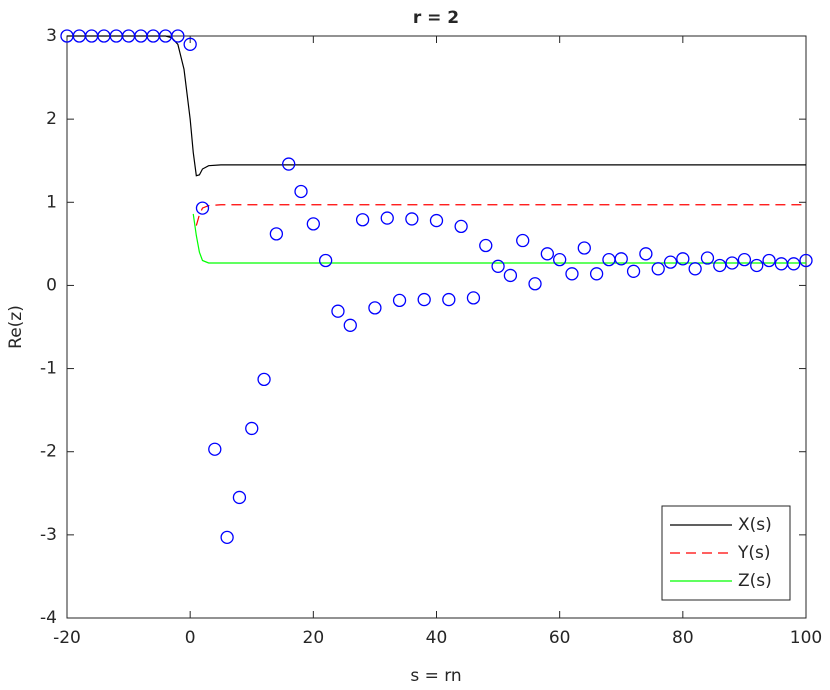 This screenshot has width=830, height=690. What do you see at coordinates (190, 638) in the screenshot?
I see `x-tick-label: 0` at bounding box center [190, 638].